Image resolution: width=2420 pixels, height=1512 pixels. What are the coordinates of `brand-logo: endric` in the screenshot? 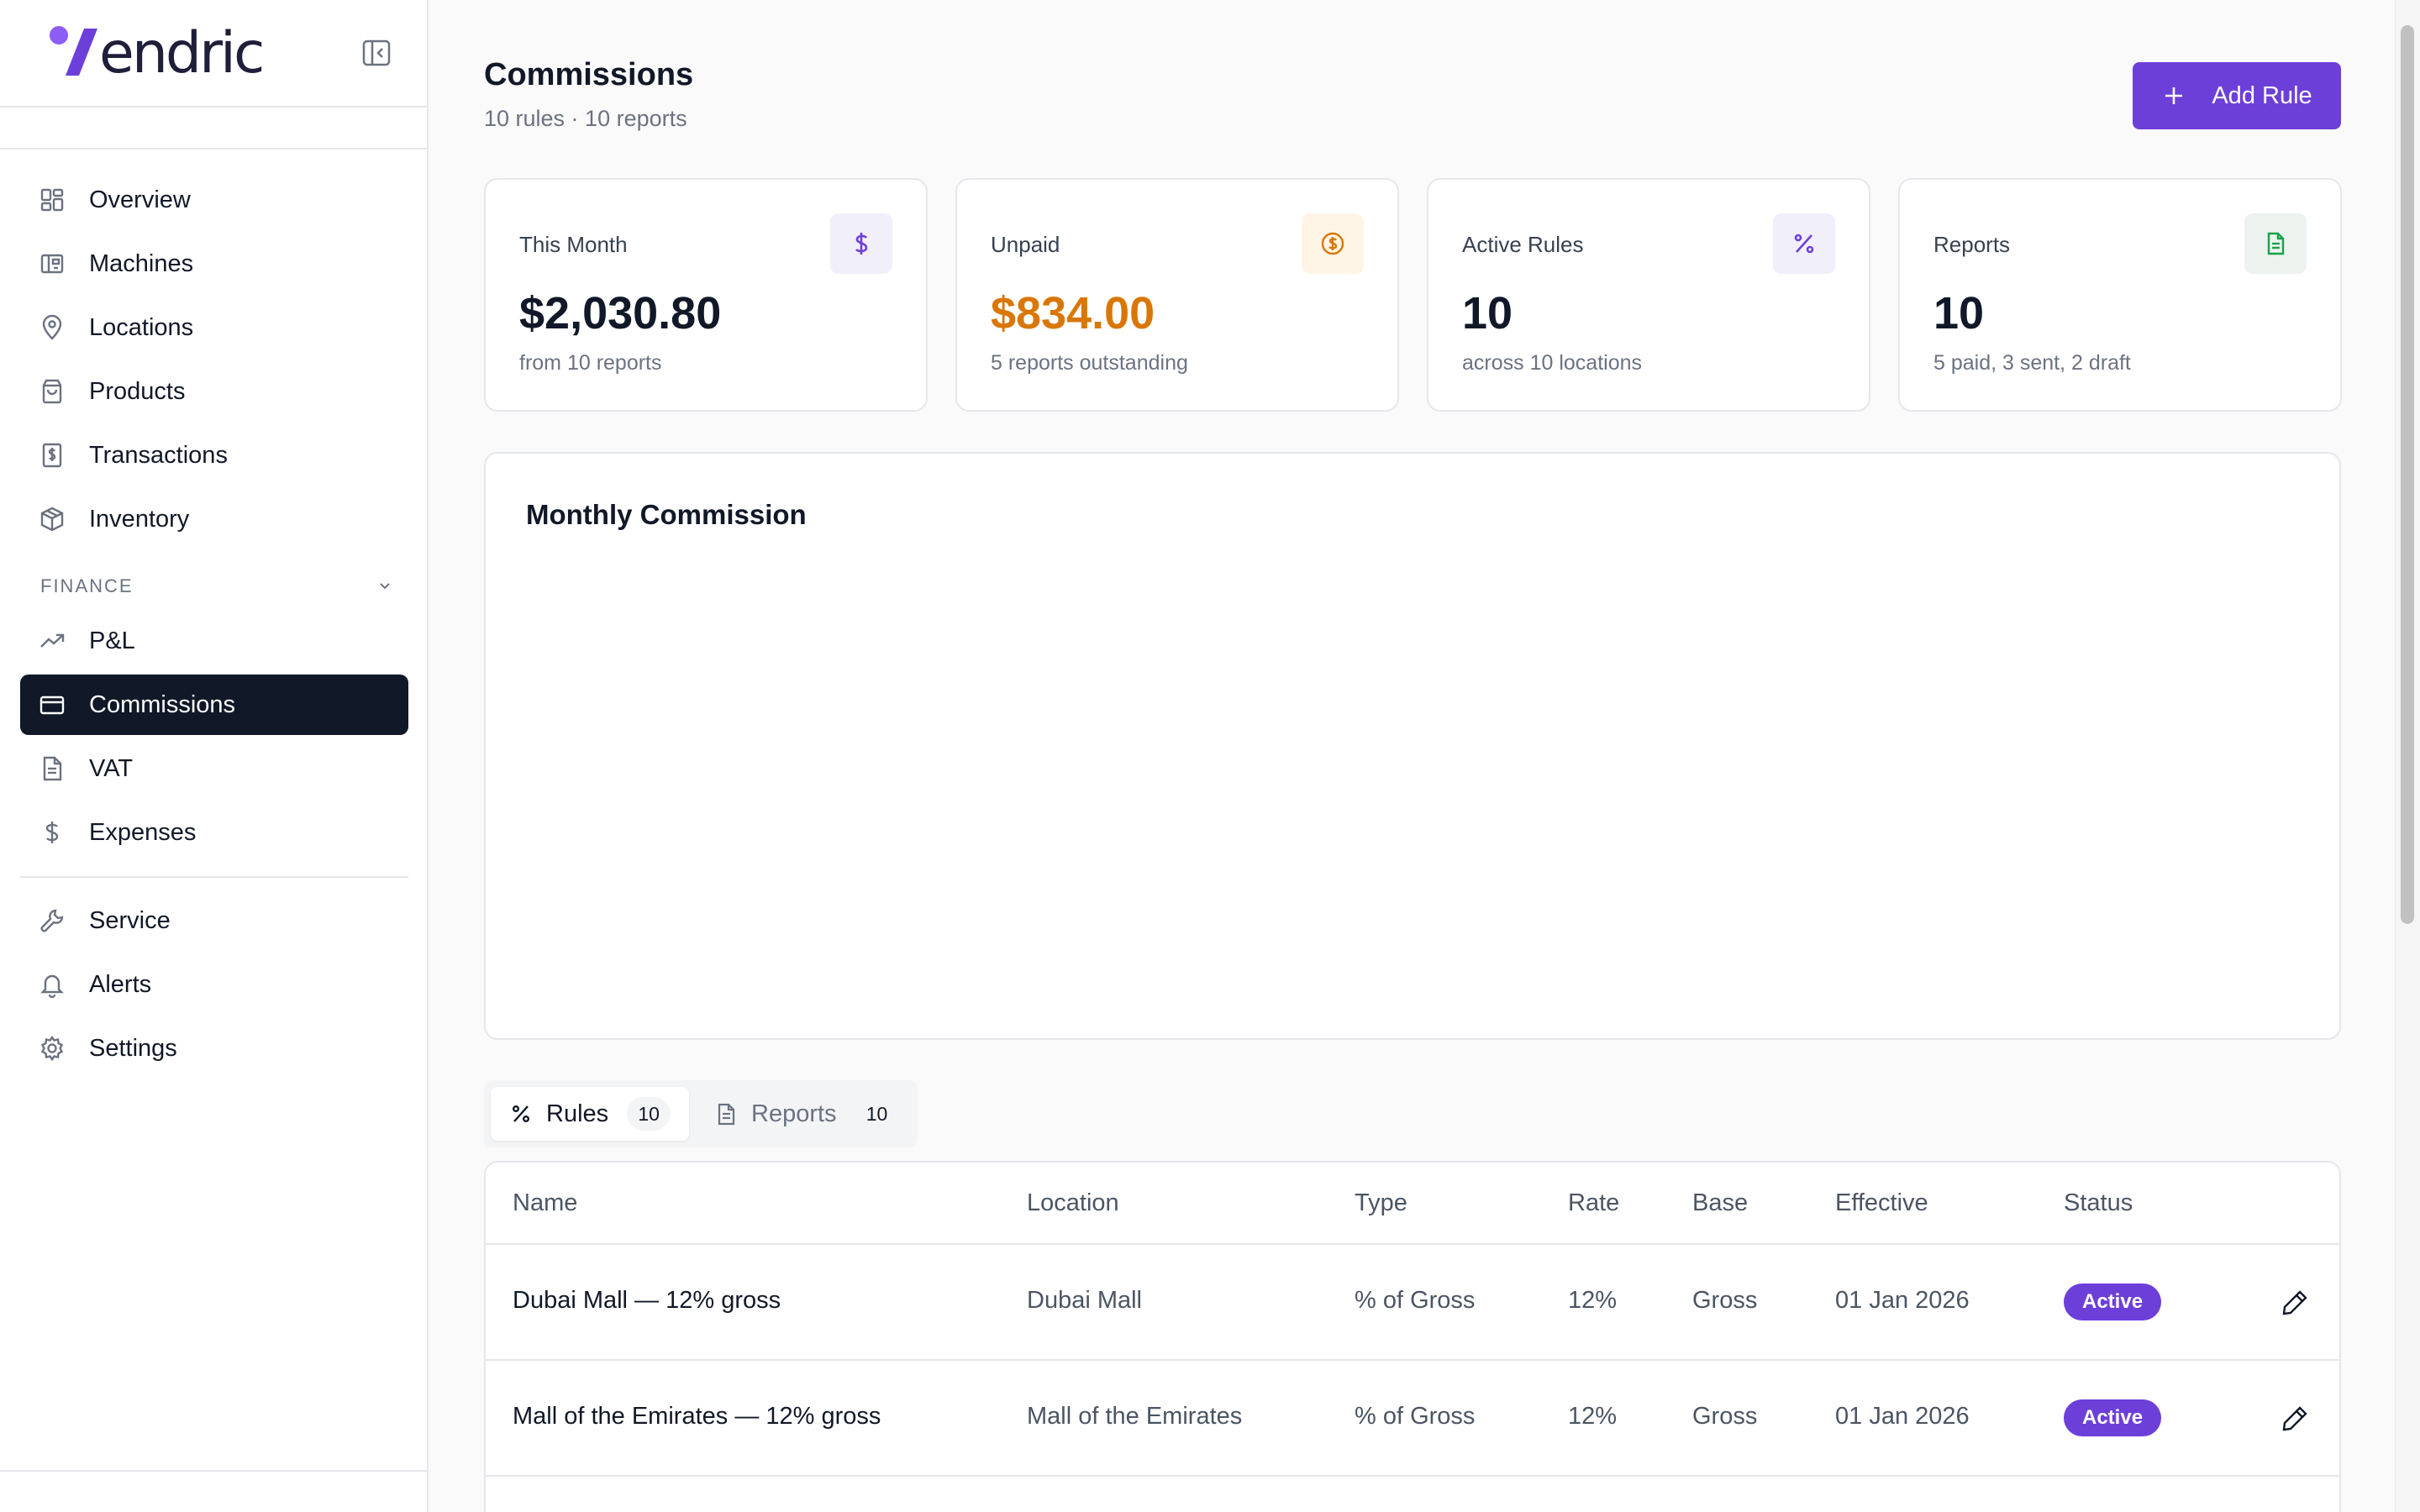 It's located at (156, 53).